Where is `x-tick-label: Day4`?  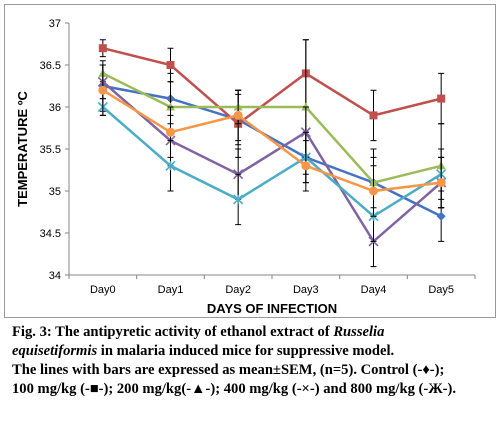 x-tick-label: Day4 is located at coordinates (374, 290).